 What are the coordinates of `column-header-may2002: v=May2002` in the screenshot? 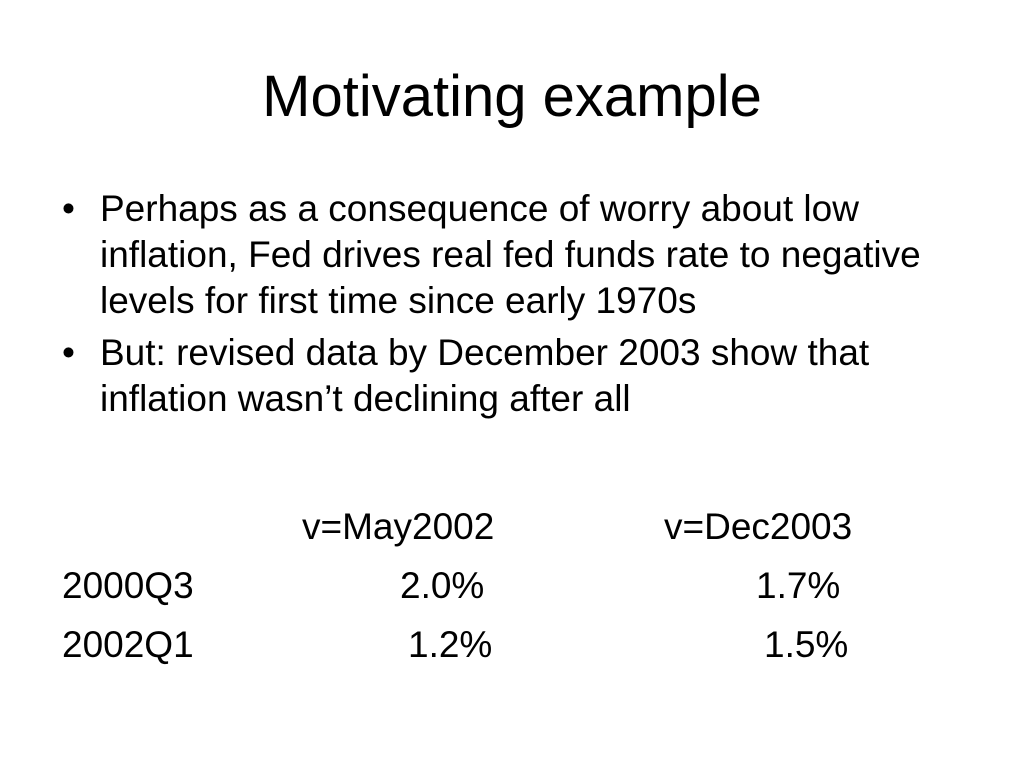 It's located at (398, 526).